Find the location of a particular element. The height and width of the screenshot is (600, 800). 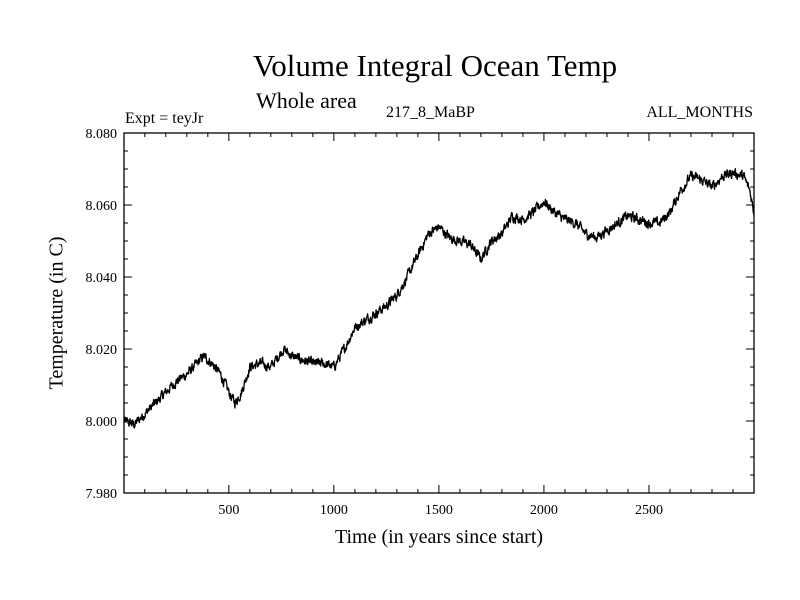

x-axis-label: Time (in years since start) is located at coordinates (439, 537).